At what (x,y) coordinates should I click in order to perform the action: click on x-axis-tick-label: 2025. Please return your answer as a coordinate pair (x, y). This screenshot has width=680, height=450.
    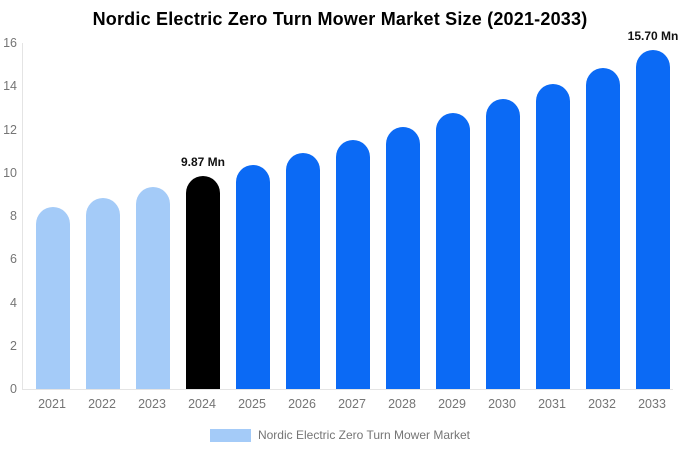
    Looking at the image, I should click on (252, 404).